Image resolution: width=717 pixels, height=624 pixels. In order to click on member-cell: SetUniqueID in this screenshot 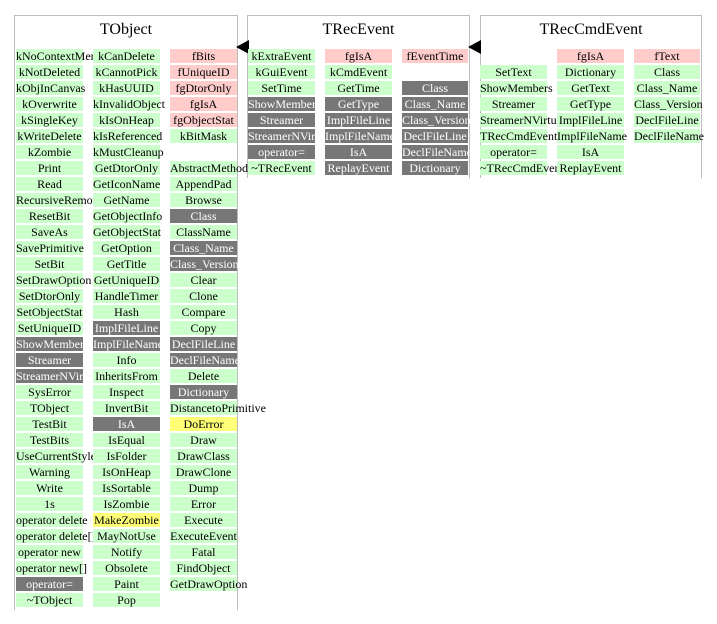, I will do `click(49, 328)`.